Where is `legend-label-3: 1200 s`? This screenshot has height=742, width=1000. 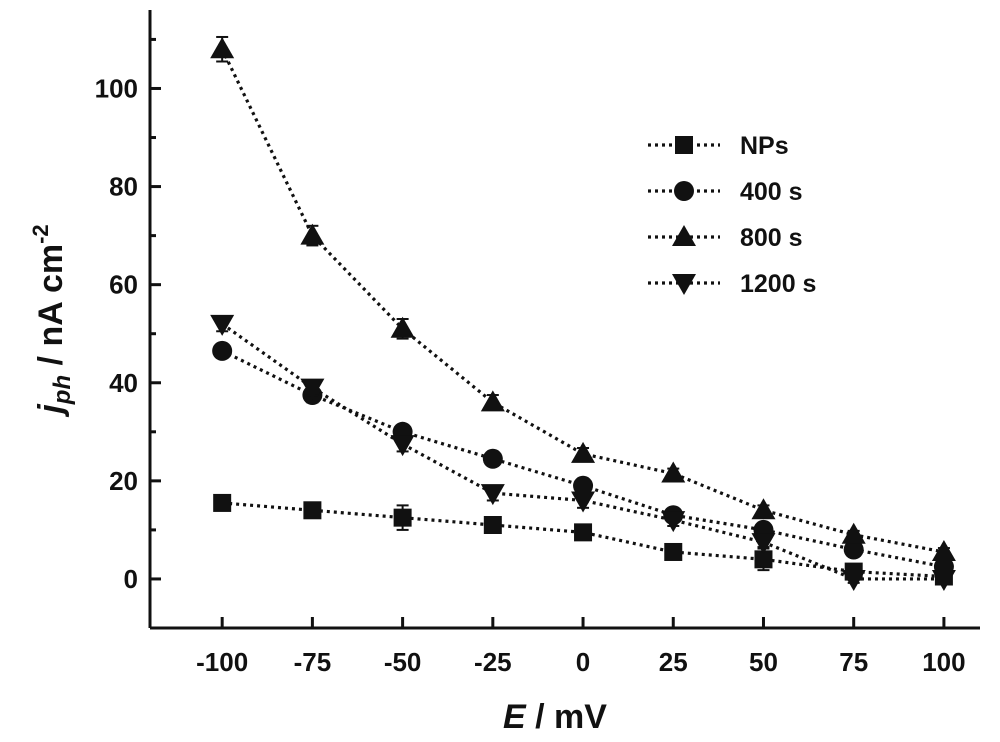 legend-label-3: 1200 s is located at coordinates (778, 284).